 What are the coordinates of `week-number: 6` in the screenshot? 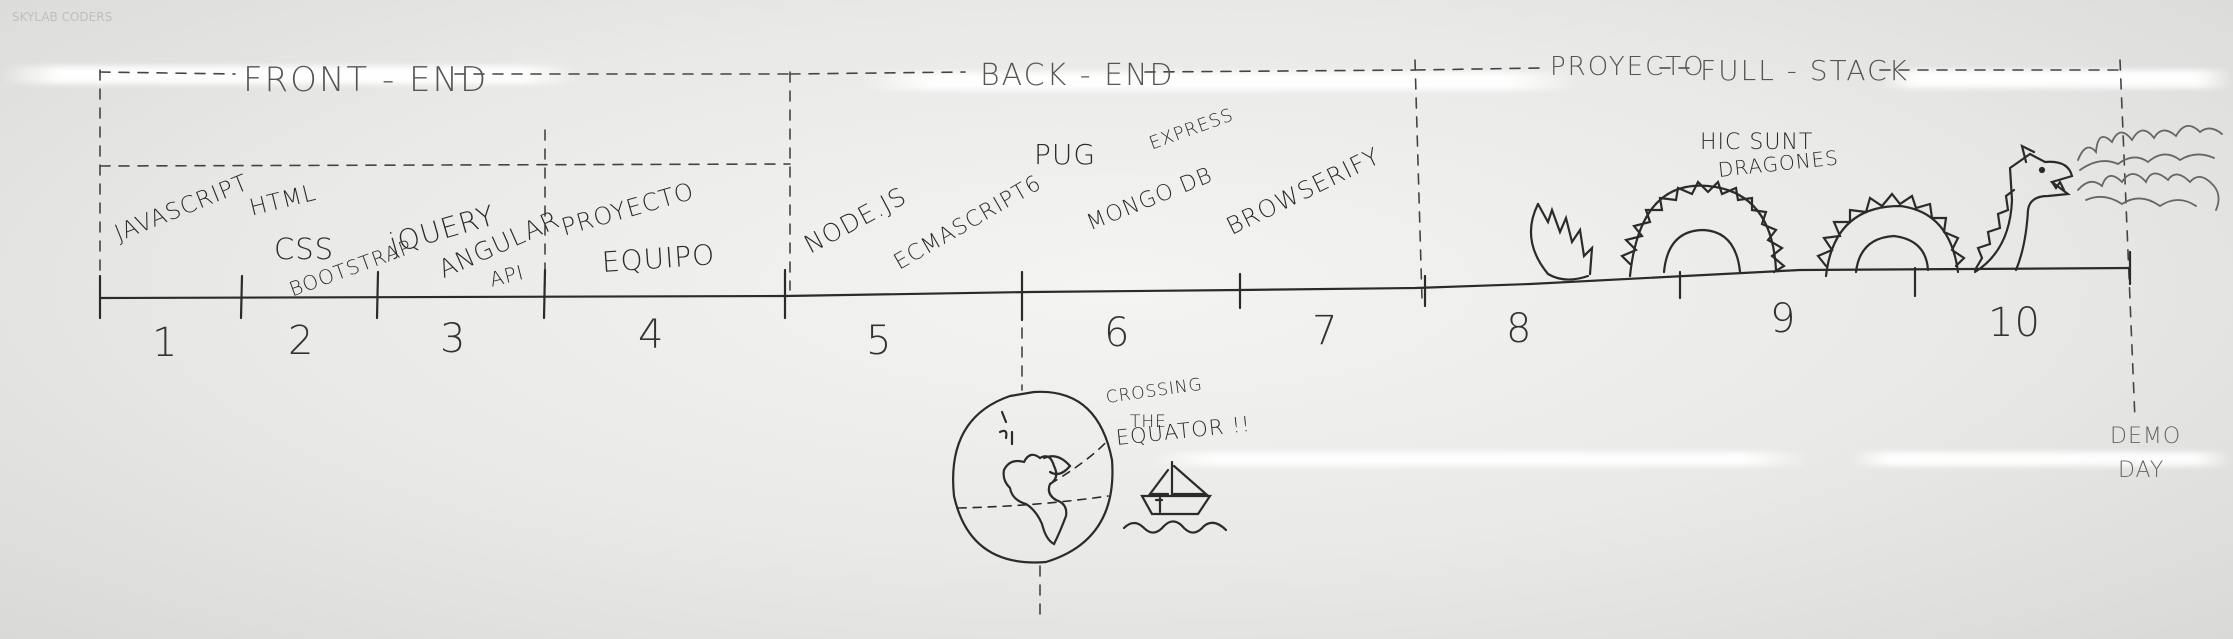 It's located at (1117, 333).